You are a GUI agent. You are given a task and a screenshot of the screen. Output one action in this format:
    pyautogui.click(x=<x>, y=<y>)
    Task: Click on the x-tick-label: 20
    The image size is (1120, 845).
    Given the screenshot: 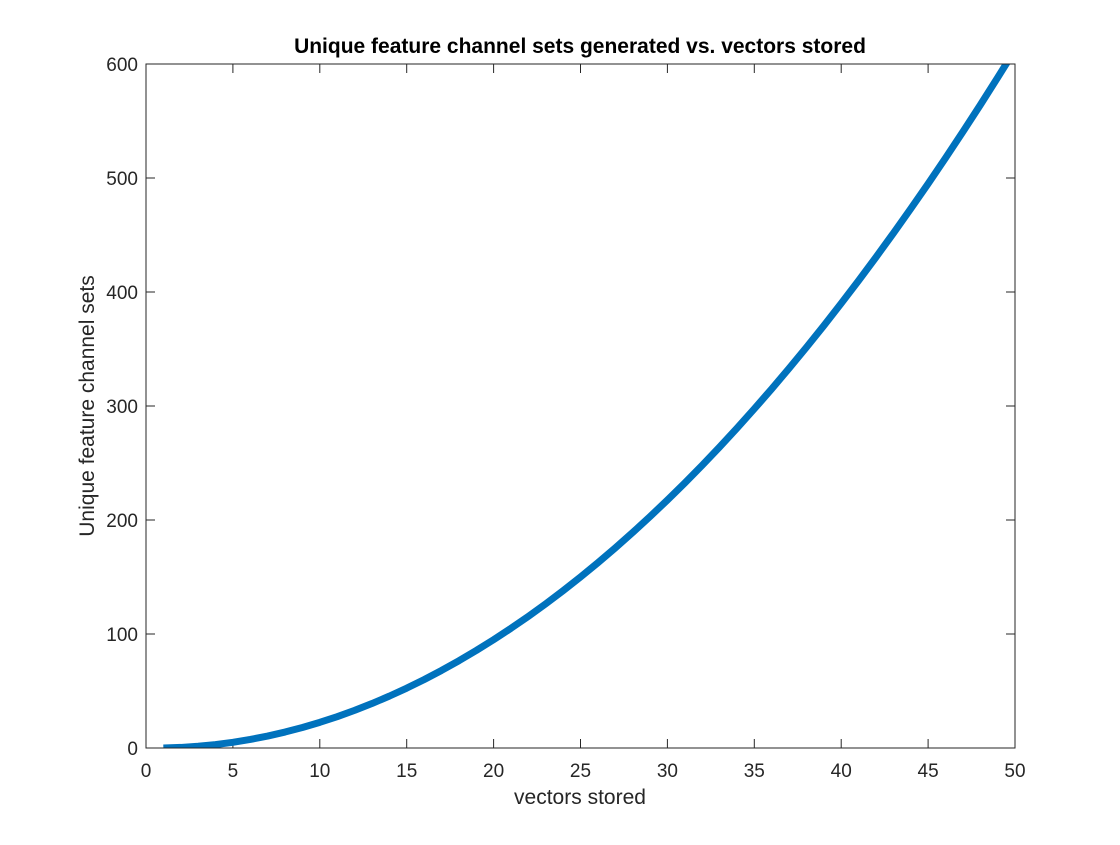 What is the action you would take?
    pyautogui.click(x=493, y=771)
    